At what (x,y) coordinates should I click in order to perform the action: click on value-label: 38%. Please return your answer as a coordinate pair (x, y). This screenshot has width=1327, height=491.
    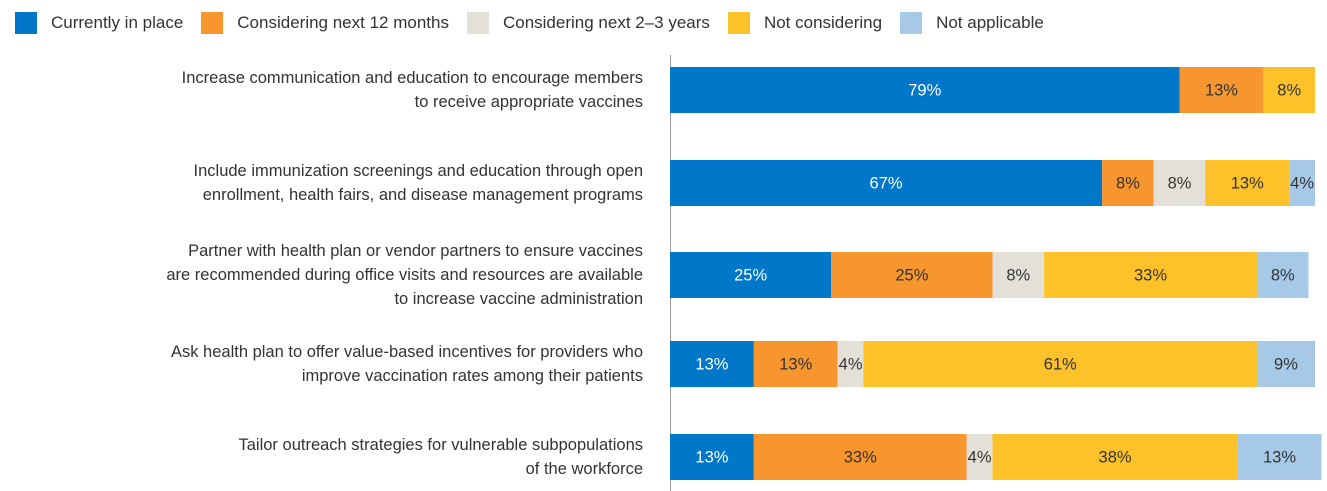
    Looking at the image, I should click on (1115, 457).